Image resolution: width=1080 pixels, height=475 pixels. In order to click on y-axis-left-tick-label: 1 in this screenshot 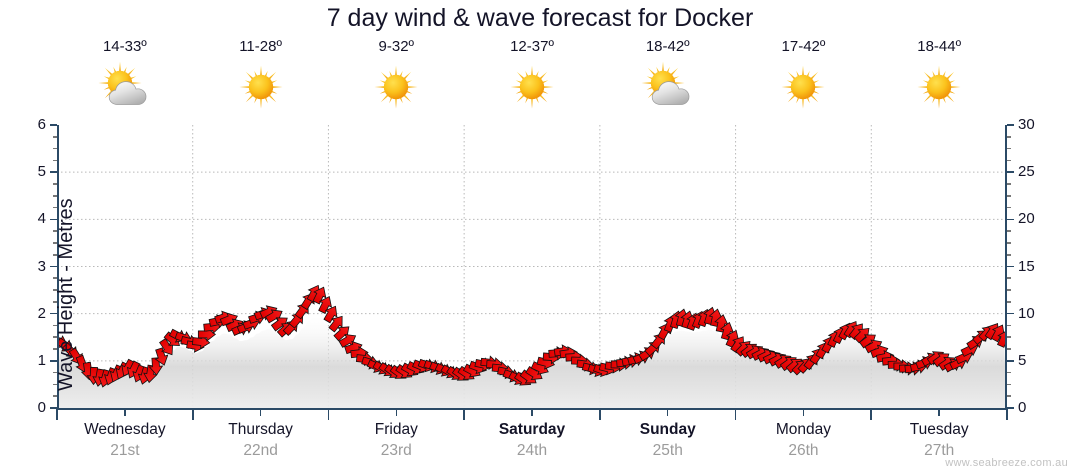, I will do `click(41, 360)`.